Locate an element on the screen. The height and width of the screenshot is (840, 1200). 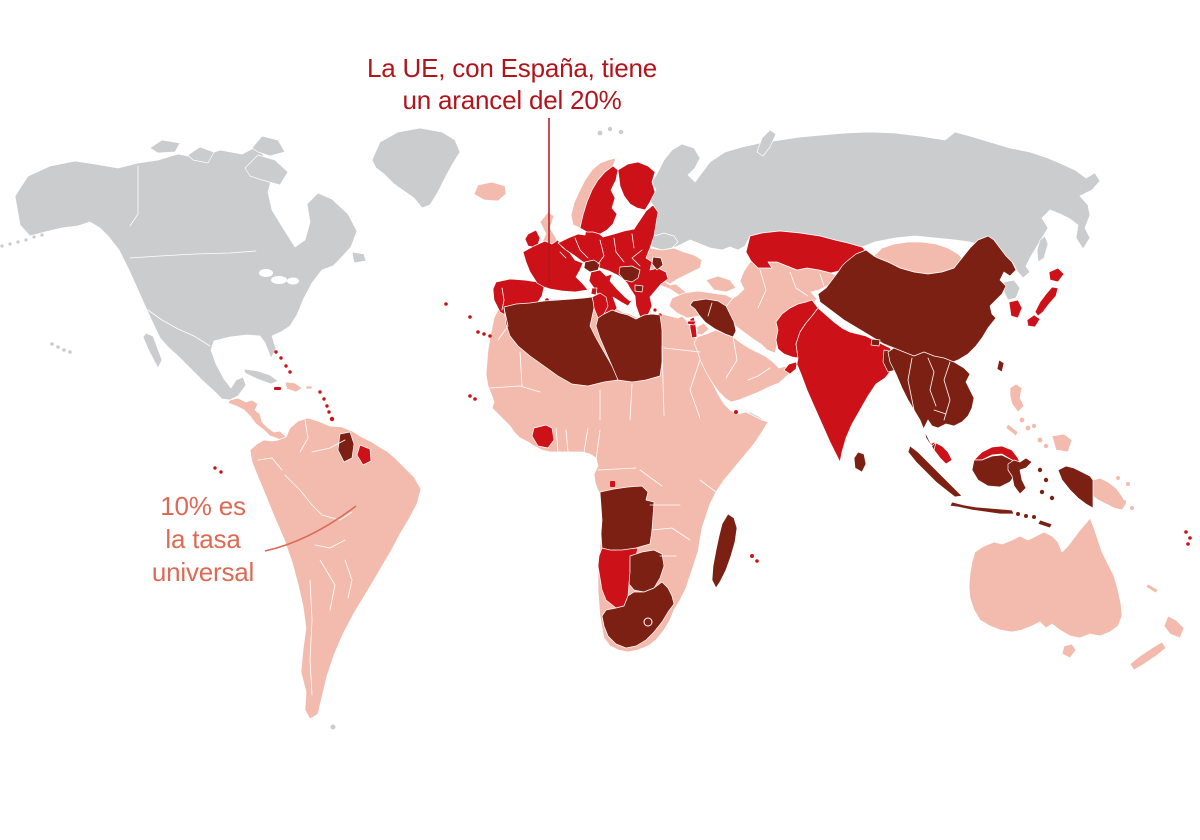
nz-north-island is located at coordinates (1174, 627).